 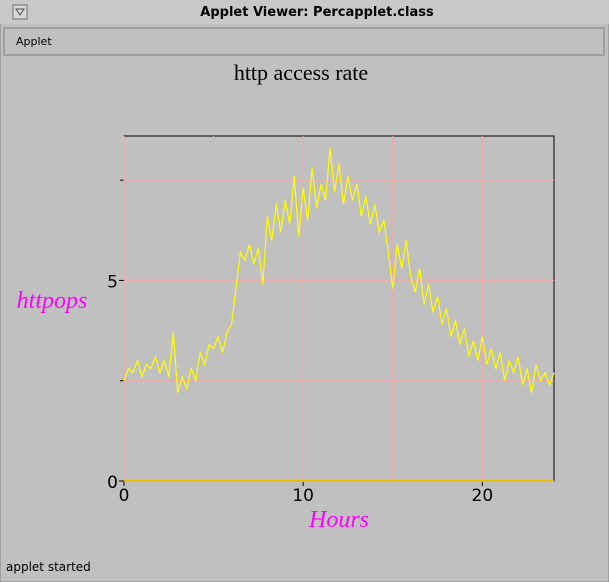 I want to click on y-tick-label: 0, so click(x=112, y=483).